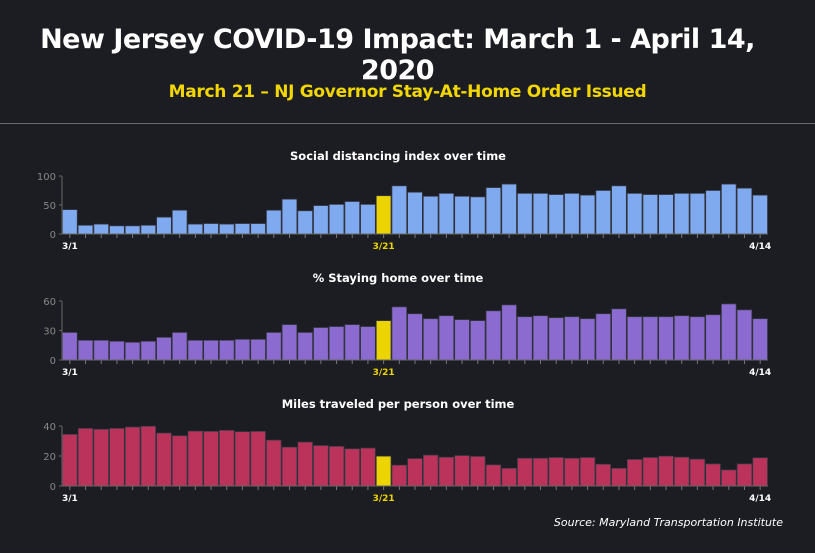 This screenshot has width=815, height=553. Describe the element at coordinates (398, 278) in the screenshot. I see `chart-title: % Staying home over time` at that location.